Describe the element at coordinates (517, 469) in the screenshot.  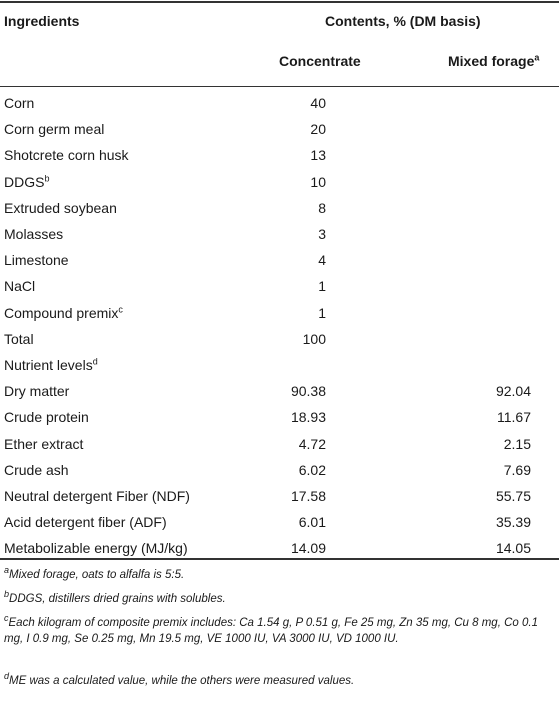
I see `mixed-forage-value: 7.69` at that location.